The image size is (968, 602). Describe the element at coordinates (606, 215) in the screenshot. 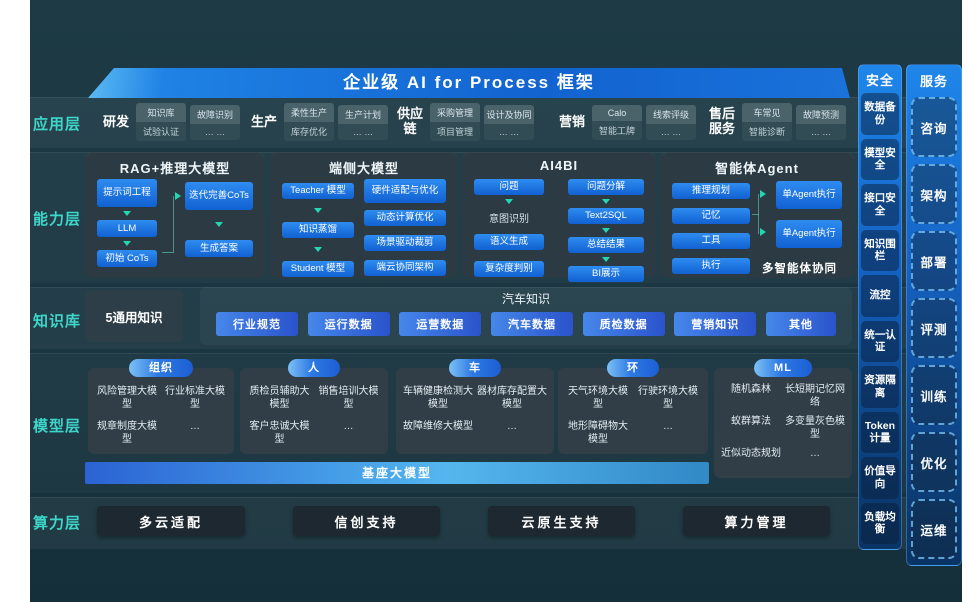

I see `step-chip: Text2SQL` at that location.